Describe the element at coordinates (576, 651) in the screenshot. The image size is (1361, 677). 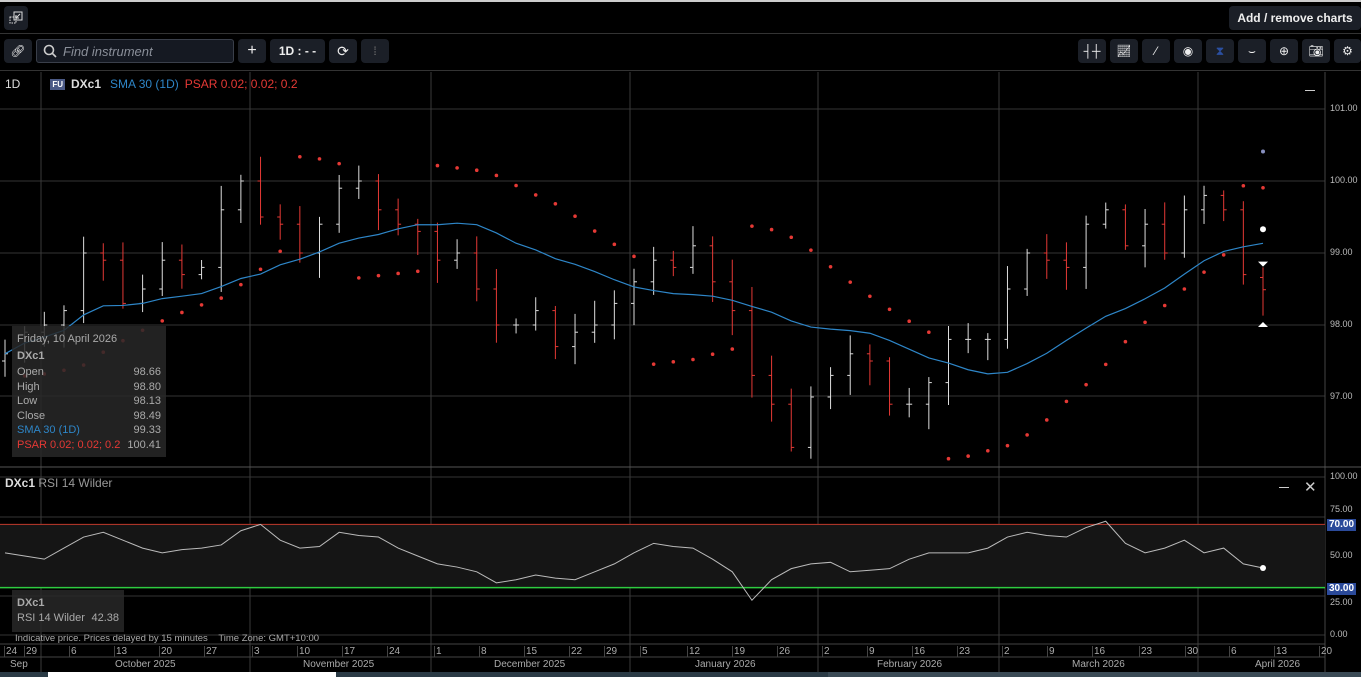
I see `date-tick: 22` at that location.